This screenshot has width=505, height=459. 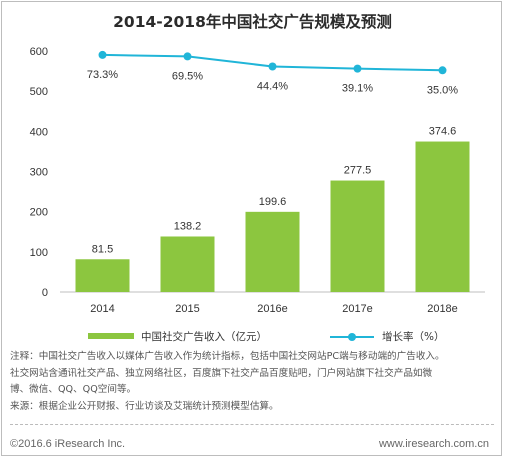 What do you see at coordinates (442, 90) in the screenshot?
I see `growth-value-label: 35.0%` at bounding box center [442, 90].